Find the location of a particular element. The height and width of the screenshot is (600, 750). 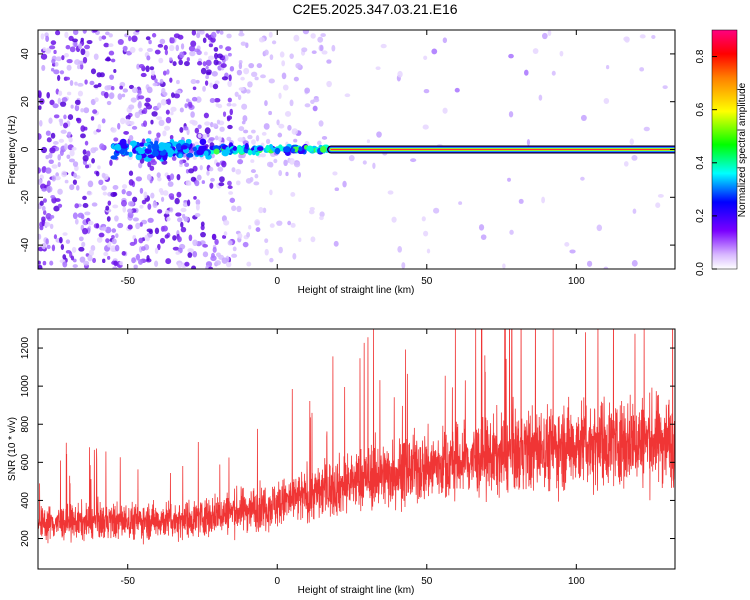

x-tick-label: 100 is located at coordinates (576, 581).